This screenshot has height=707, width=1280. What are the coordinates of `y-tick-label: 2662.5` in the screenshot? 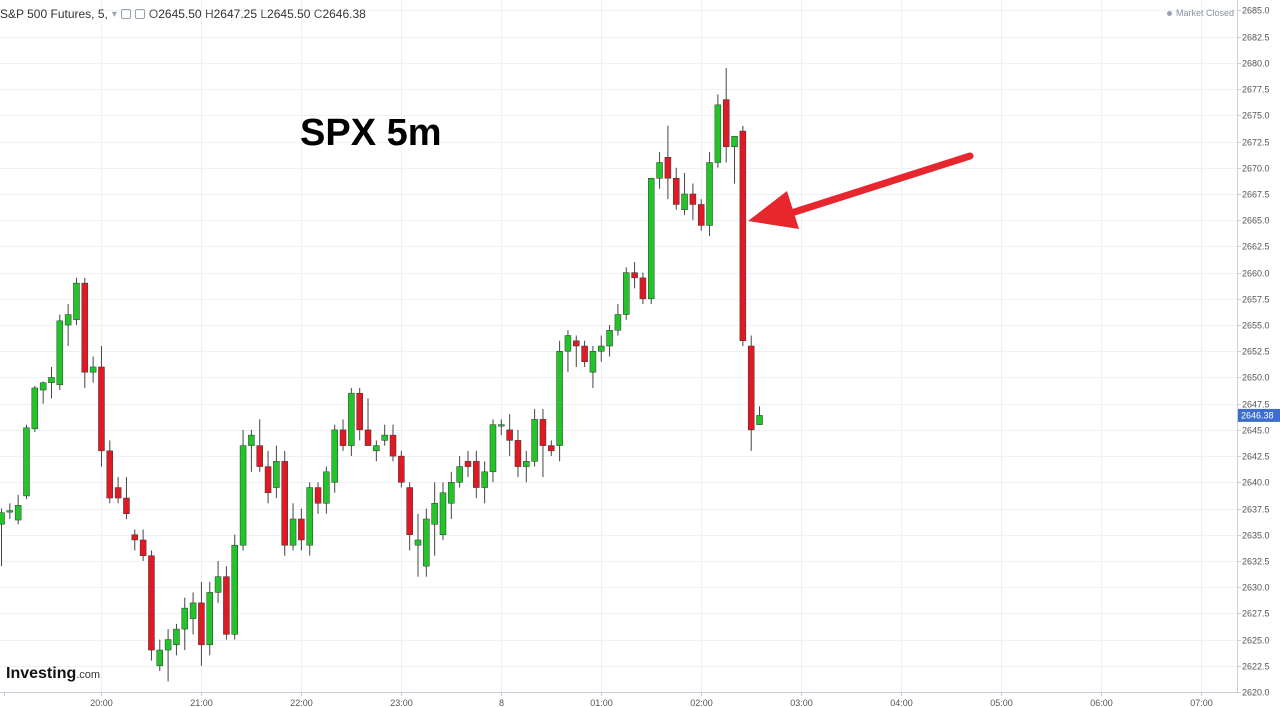 It's located at (1256, 247).